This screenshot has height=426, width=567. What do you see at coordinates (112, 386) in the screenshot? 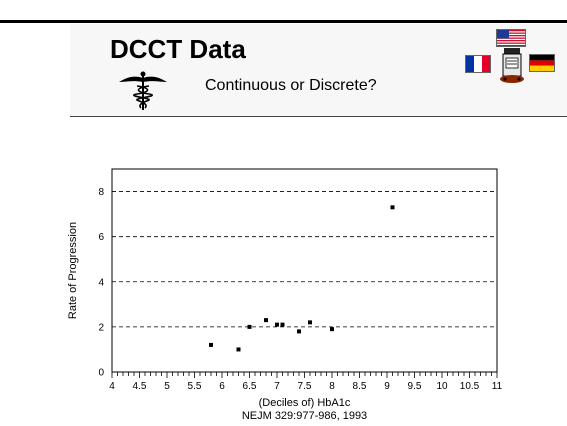
I see `x-tick-label: 4` at bounding box center [112, 386].